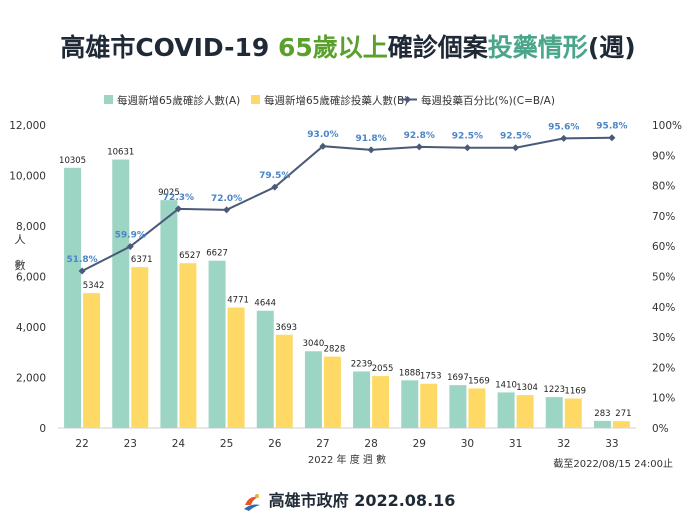 The image size is (696, 522). What do you see at coordinates (563, 127) in the screenshot?
I see `percent-label: 95.6%` at bounding box center [563, 127].